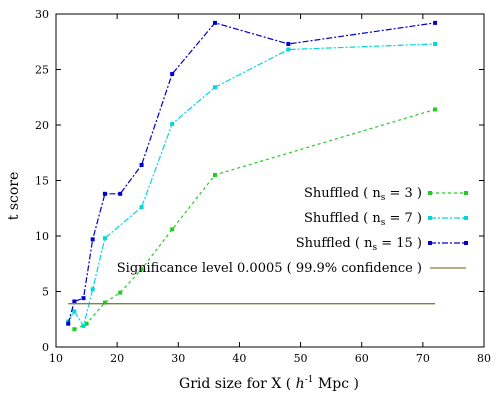  Describe the element at coordinates (484, 358) in the screenshot. I see `x-tick-label: 80` at that location.